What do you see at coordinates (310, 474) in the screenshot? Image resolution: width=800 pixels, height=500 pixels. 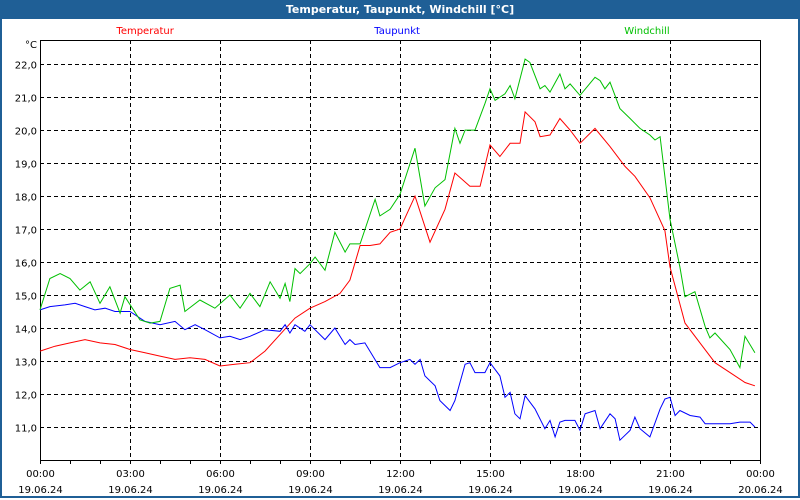 I see `x-tick-time: 09:00` at bounding box center [310, 474].